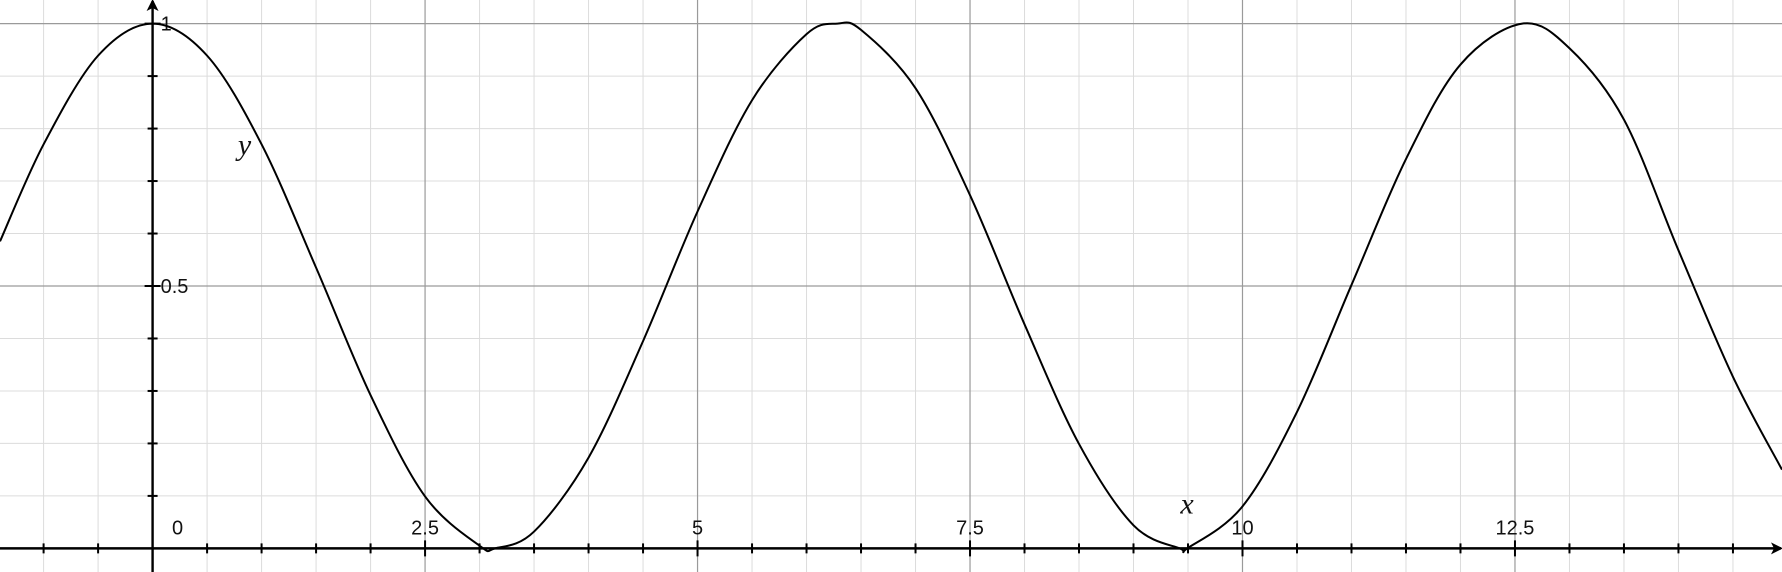 The width and height of the screenshot is (1782, 572). What do you see at coordinates (1242, 528) in the screenshot?
I see `x-tick-label: 10` at bounding box center [1242, 528].